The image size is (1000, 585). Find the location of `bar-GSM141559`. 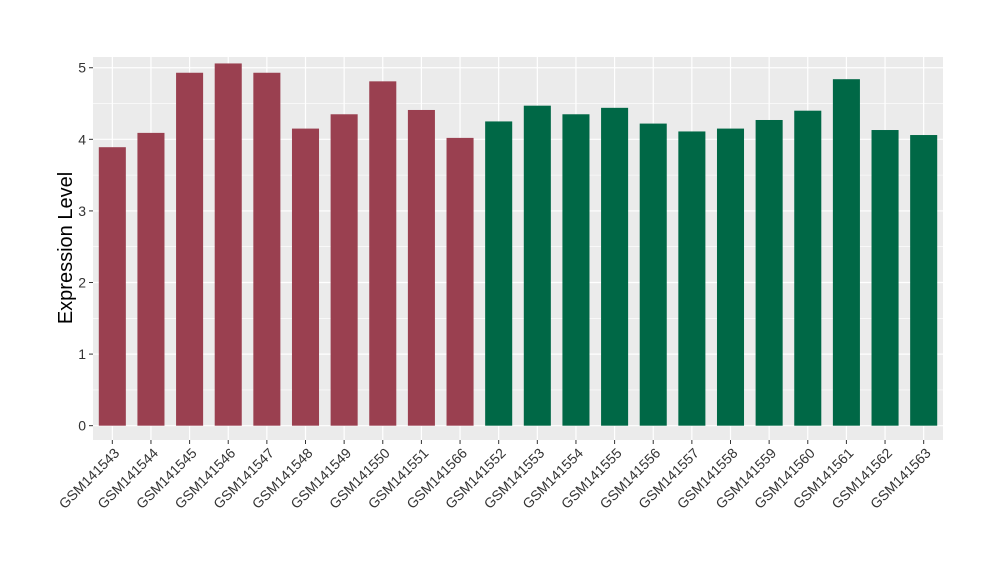

bar-GSM141559 is located at coordinates (769, 272).